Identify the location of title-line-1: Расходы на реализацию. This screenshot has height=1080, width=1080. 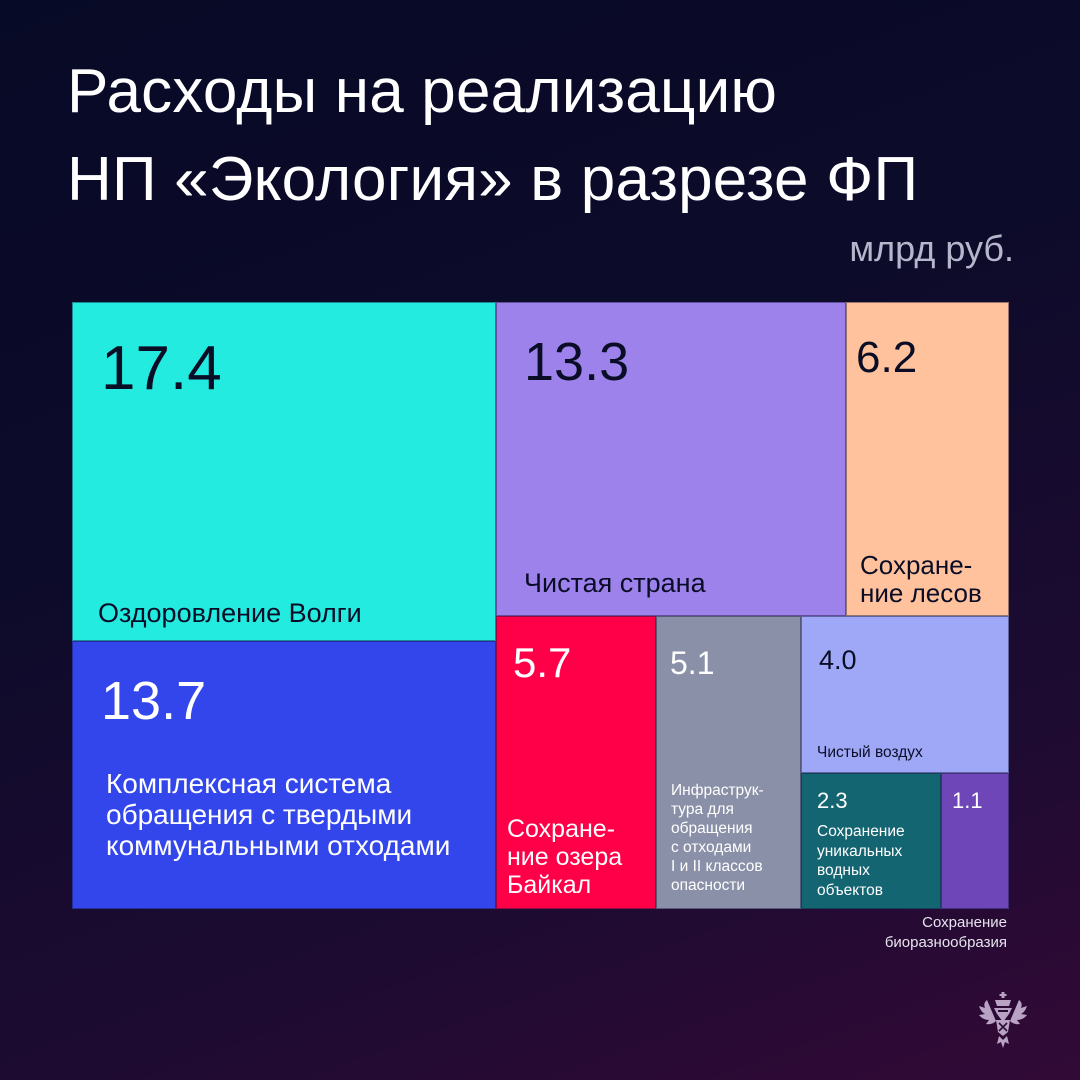
(422, 91).